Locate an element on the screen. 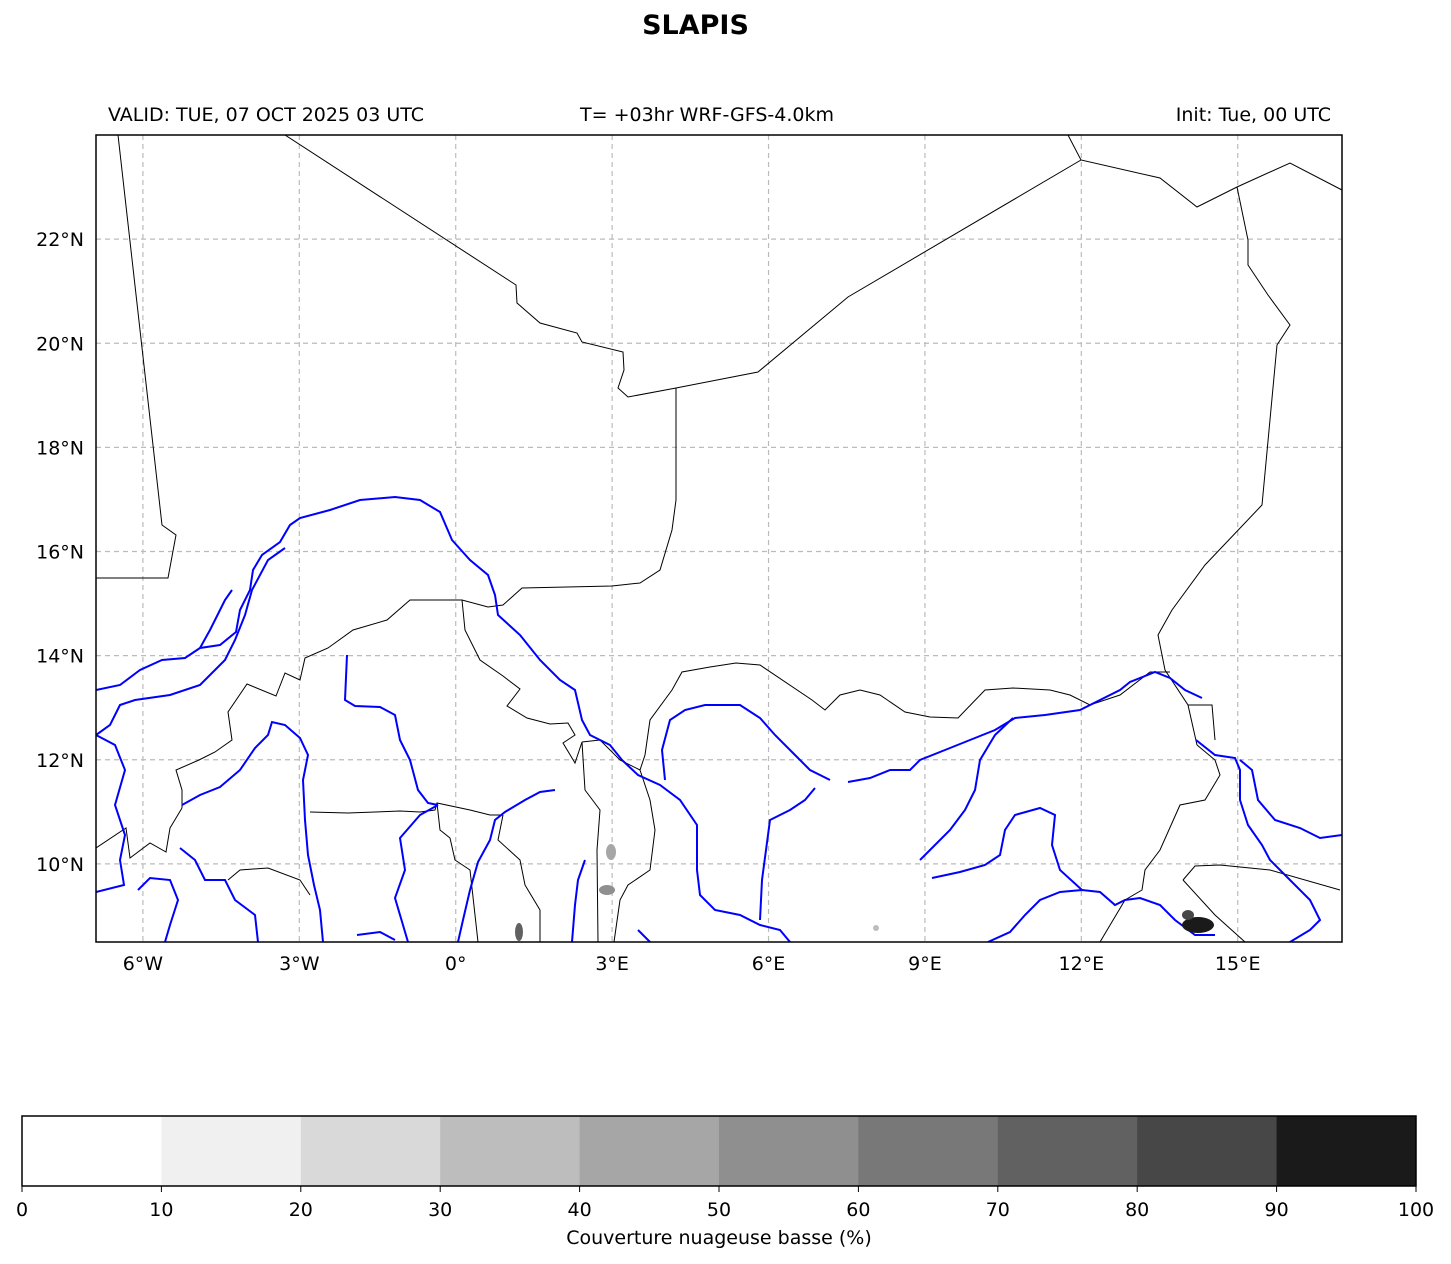 The height and width of the screenshot is (1264, 1451). colorbar-tick-label: 70 is located at coordinates (998, 1210).